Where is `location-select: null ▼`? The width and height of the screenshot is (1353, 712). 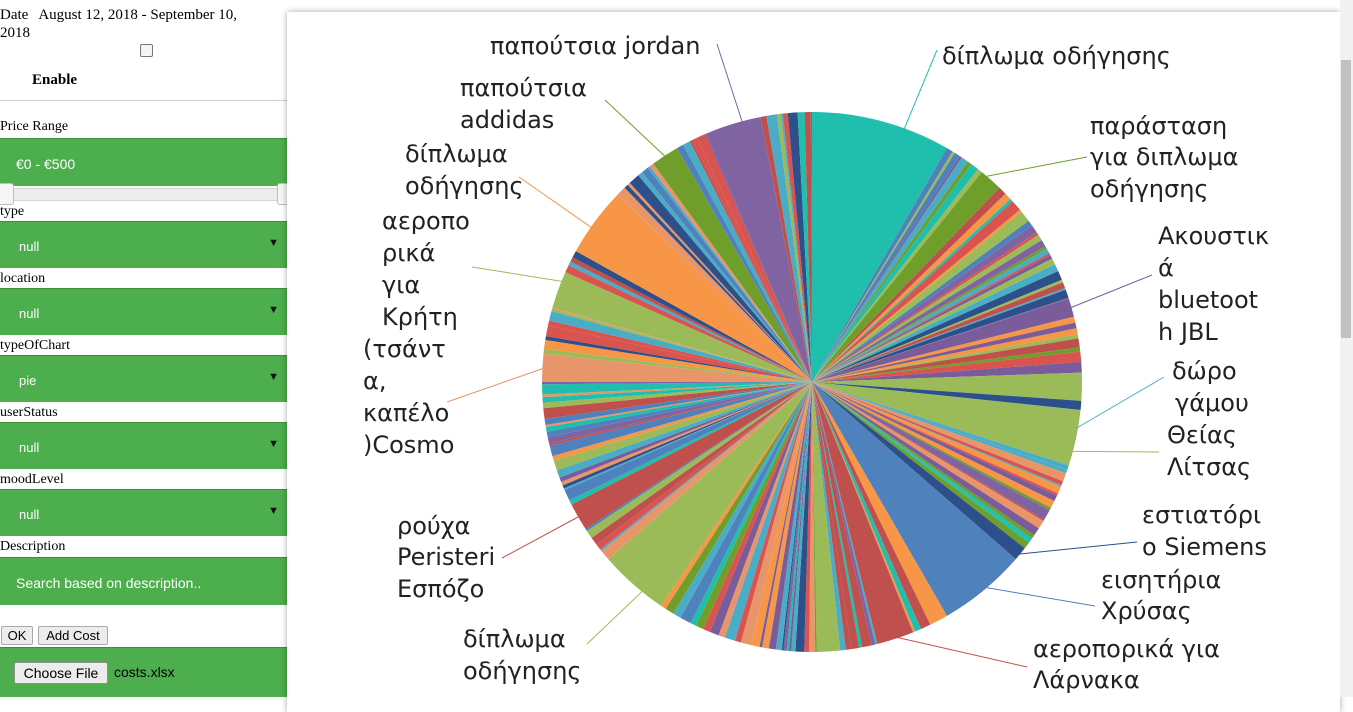
location-select: null ▼ is located at coordinates (143, 311).